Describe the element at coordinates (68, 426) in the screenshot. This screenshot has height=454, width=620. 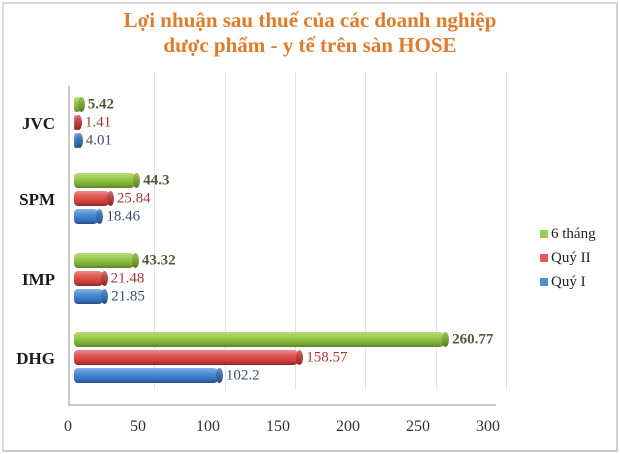
I see `x-tick-label: 0` at that location.